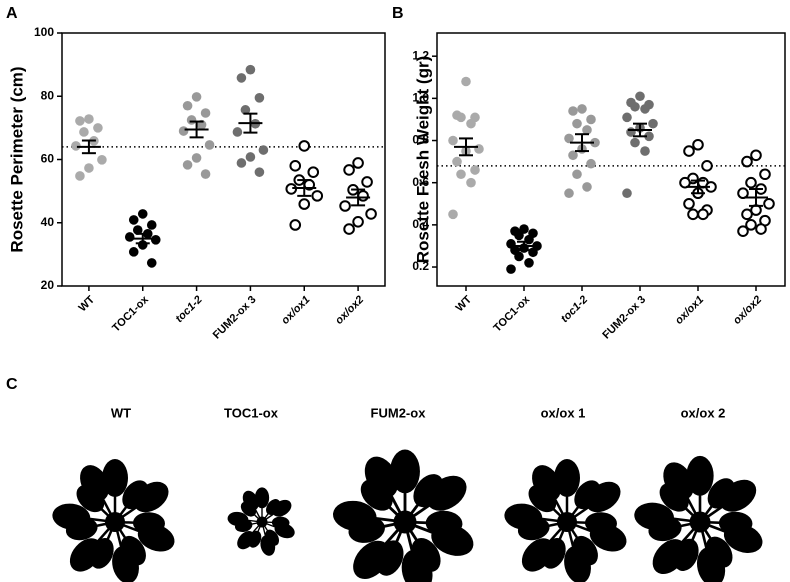  I want to click on y-tick-label: 40, so click(48, 222).